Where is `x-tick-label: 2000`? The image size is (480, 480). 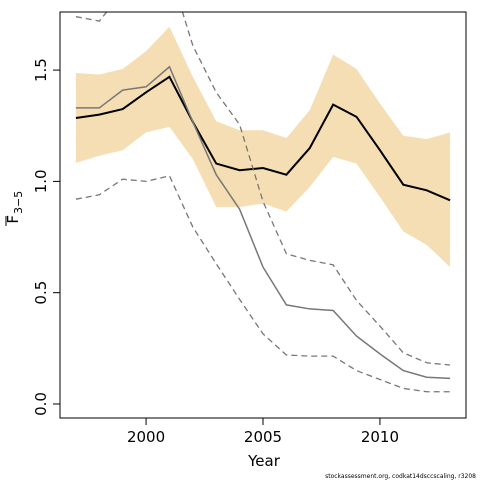
x-tick-label: 2000 is located at coordinates (146, 437).